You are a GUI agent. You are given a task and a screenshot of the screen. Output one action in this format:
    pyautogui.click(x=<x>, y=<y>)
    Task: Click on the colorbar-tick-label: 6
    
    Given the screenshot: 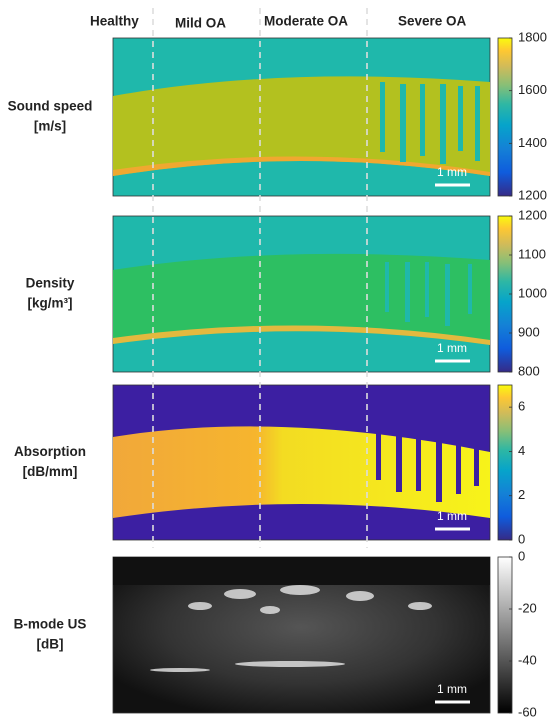 What is the action you would take?
    pyautogui.click(x=521, y=406)
    